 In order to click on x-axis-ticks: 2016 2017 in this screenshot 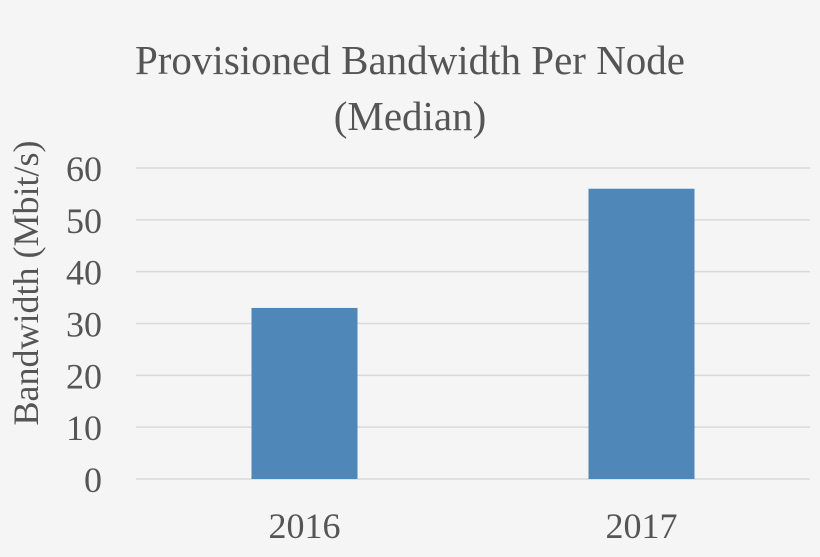, I will do `click(473, 526)`.